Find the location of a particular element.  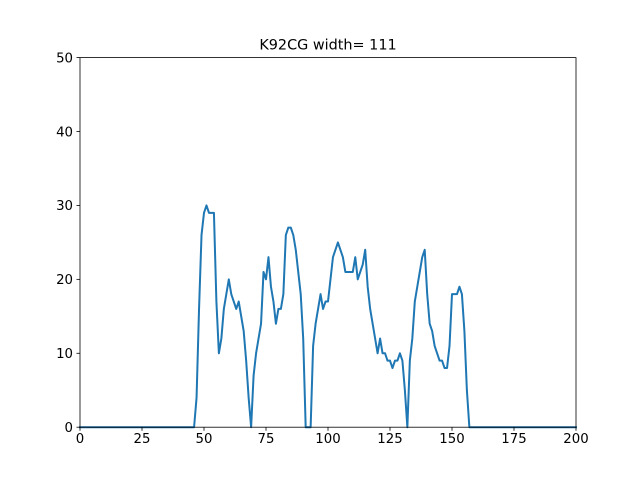

y-tick-label: 0 is located at coordinates (69, 428).